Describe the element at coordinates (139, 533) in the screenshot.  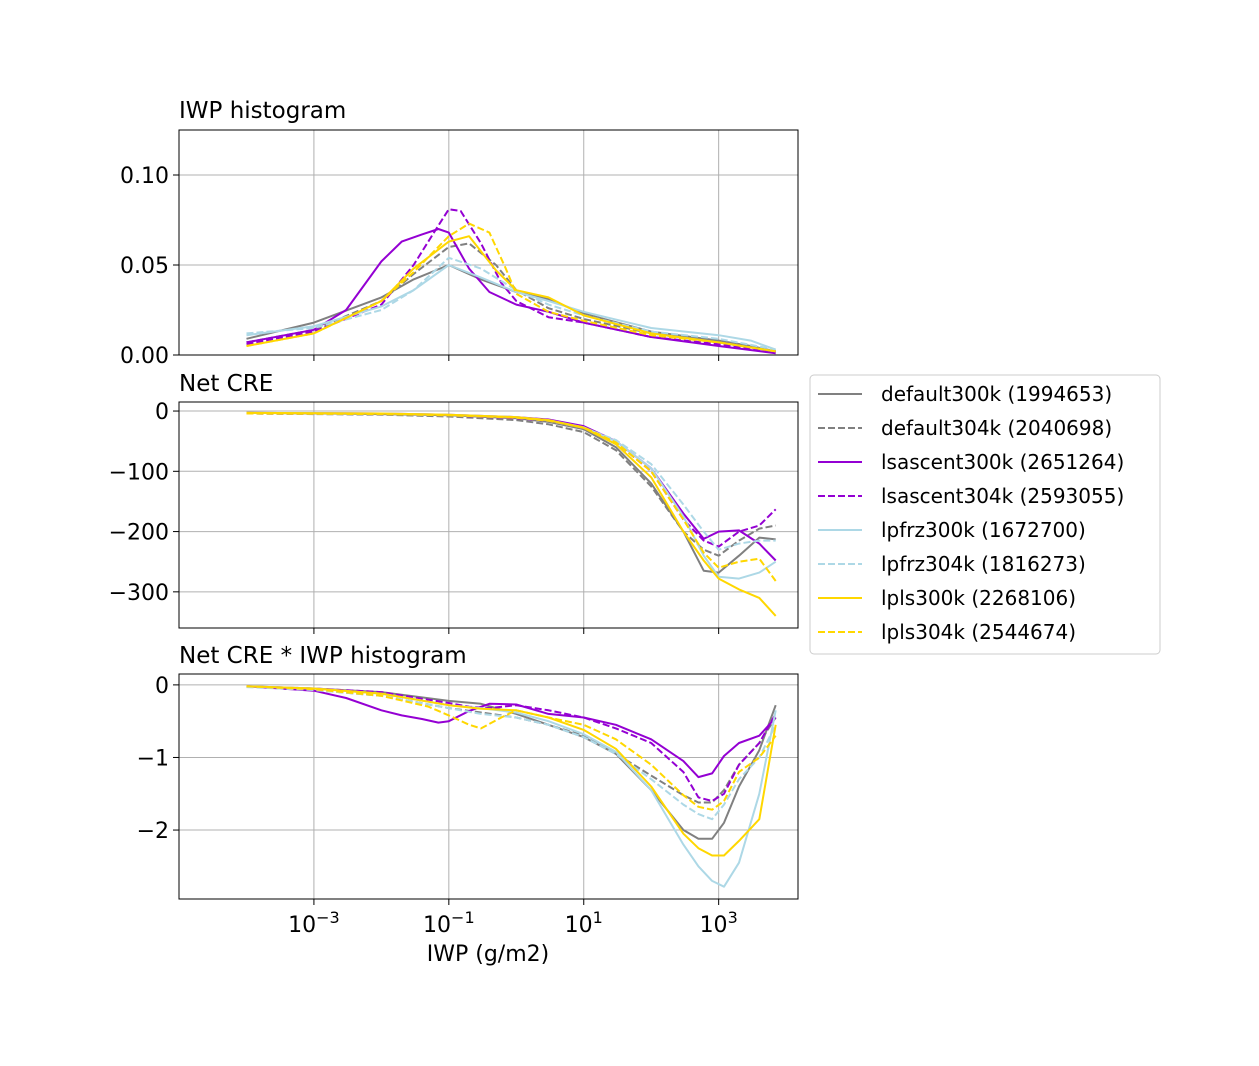
I see `y-tick-label: −200` at that location.